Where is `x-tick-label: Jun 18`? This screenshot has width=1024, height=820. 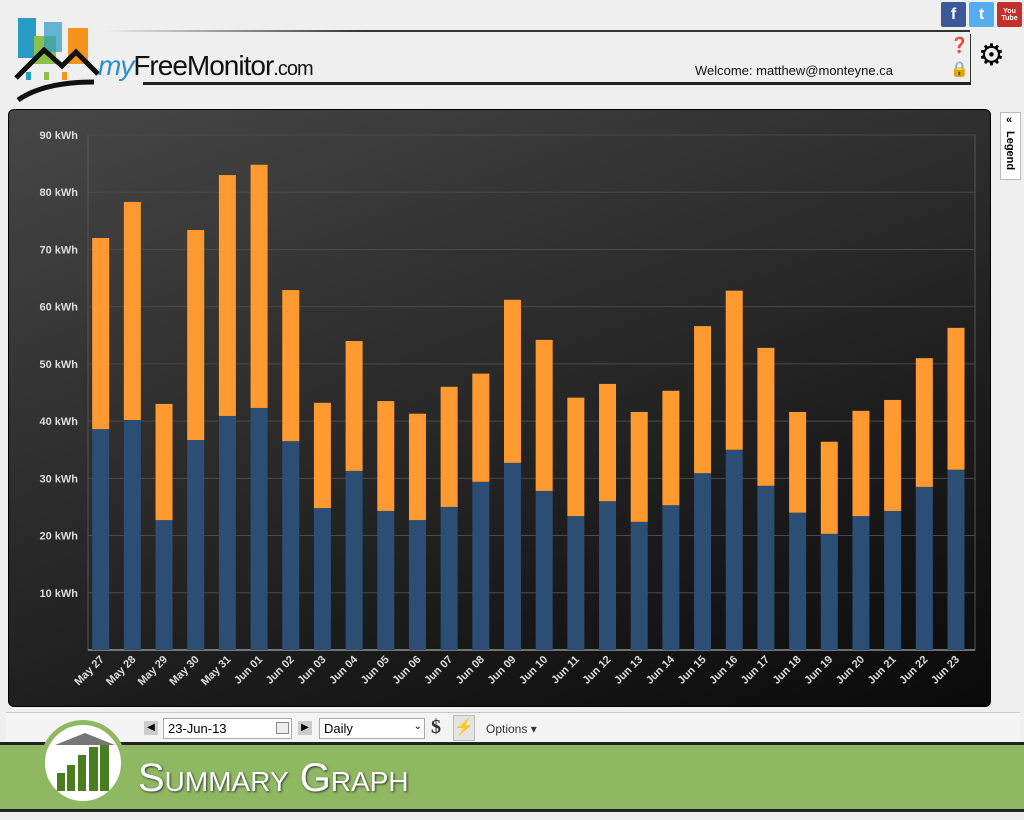 x-tick-label: Jun 18 is located at coordinates (787, 670).